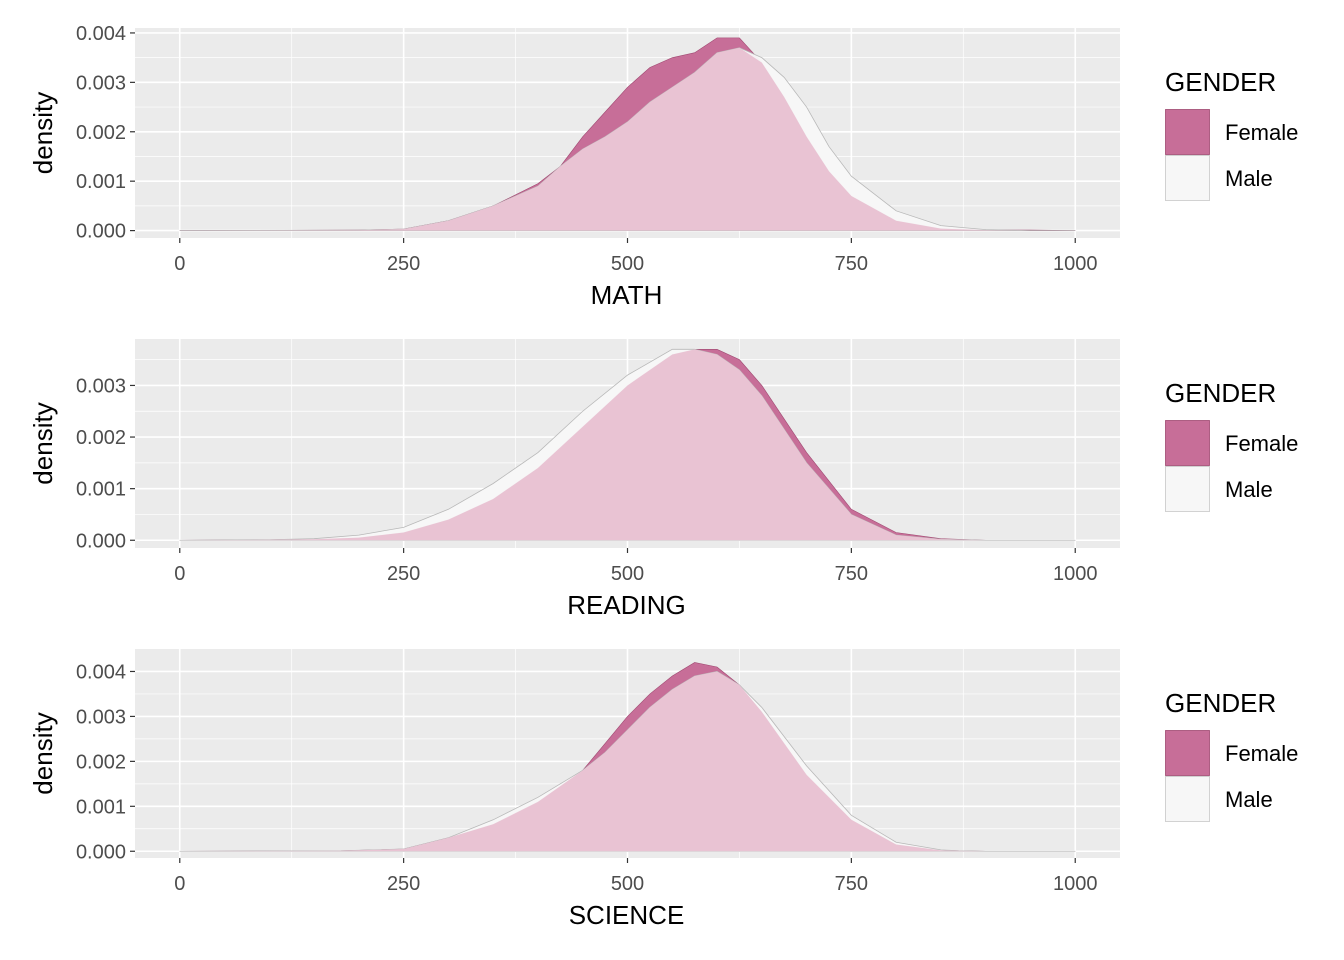 The width and height of the screenshot is (1344, 960). Describe the element at coordinates (627, 915) in the screenshot. I see `x-axis-title: SCIENCE` at that location.